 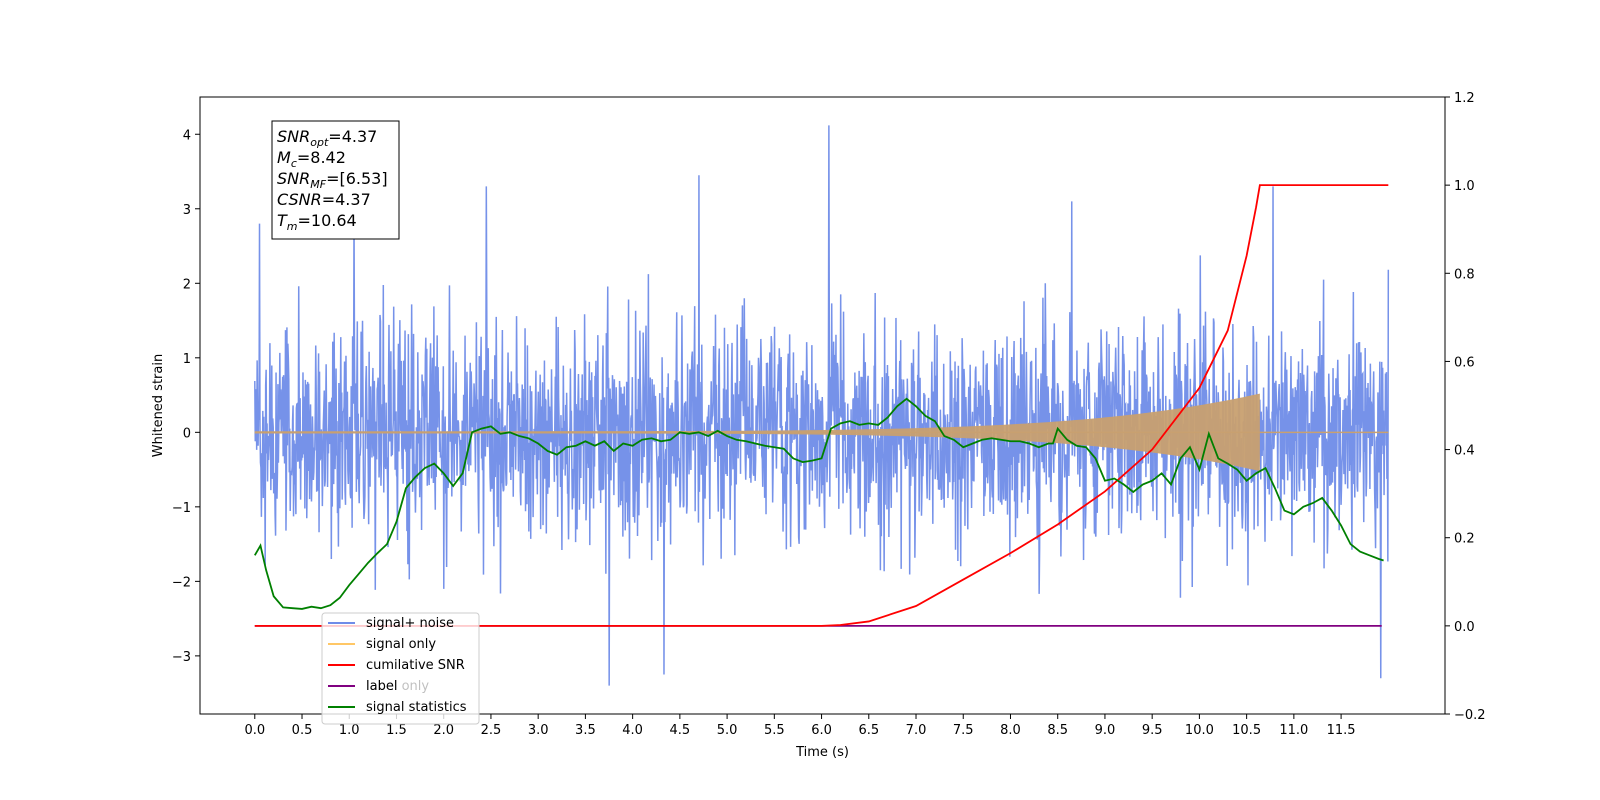 I want to click on y-tick-label: −1, so click(x=181, y=508).